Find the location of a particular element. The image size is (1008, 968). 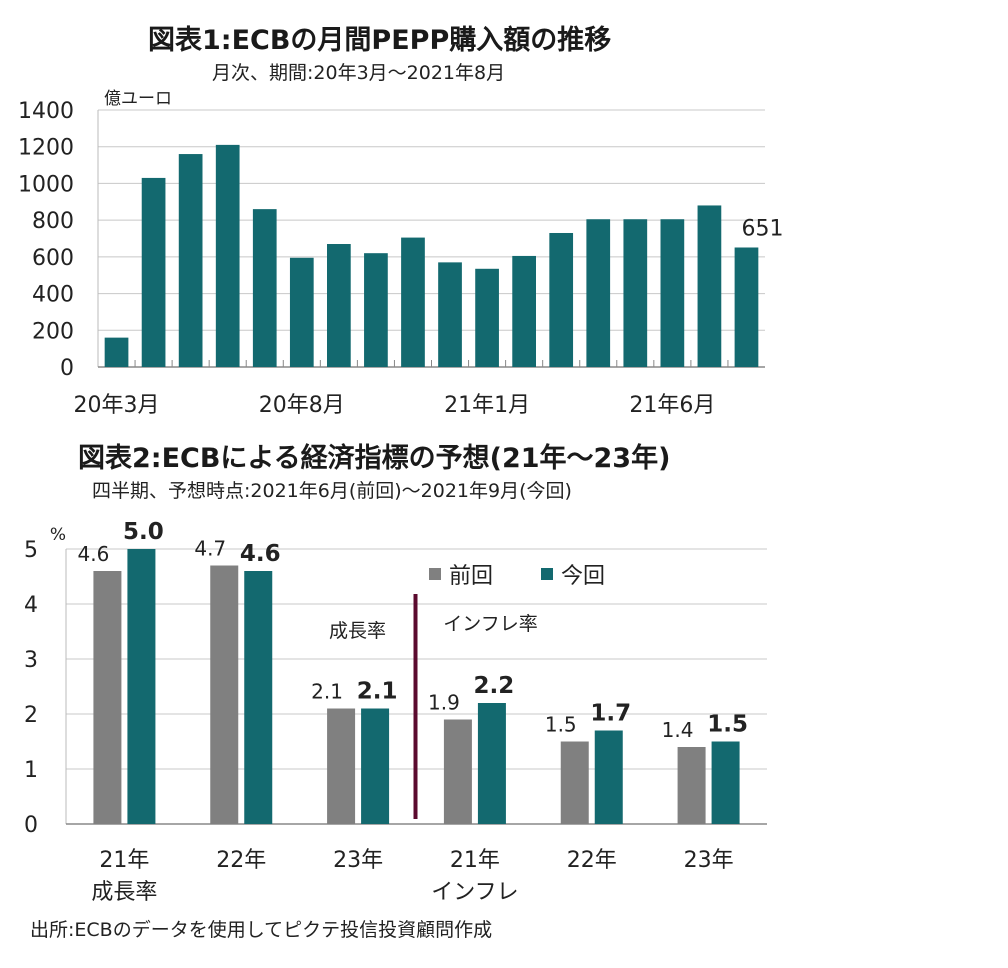

chart1-y-tick-label: 1000 is located at coordinates (46, 184).